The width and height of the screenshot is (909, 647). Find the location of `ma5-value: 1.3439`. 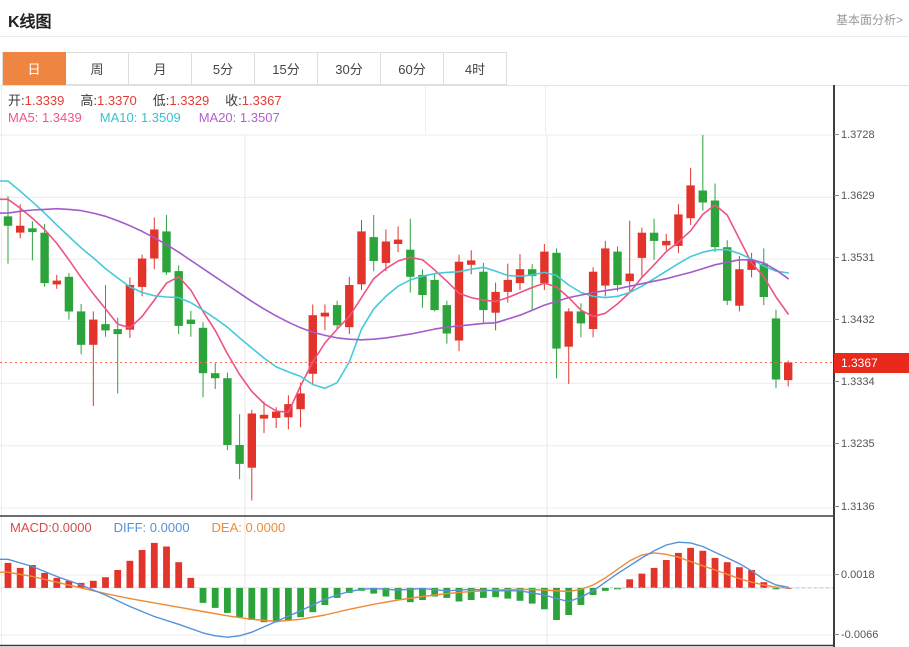

ma5-value: 1.3439 is located at coordinates (61, 117).